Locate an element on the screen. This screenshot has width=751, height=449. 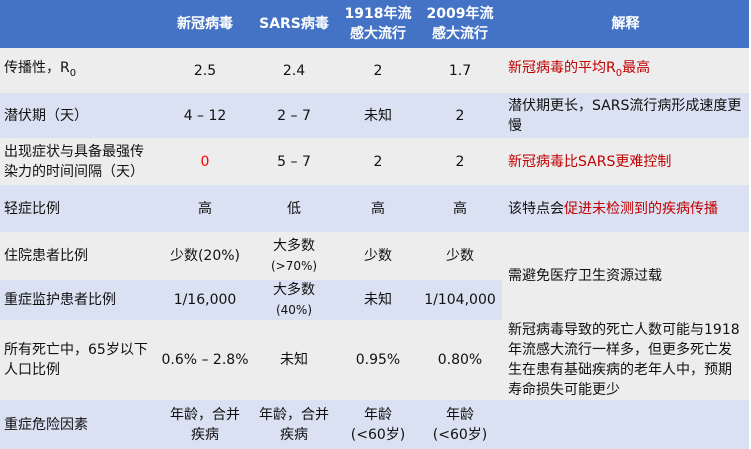
cell-covid: 2.5 is located at coordinates (205, 70).